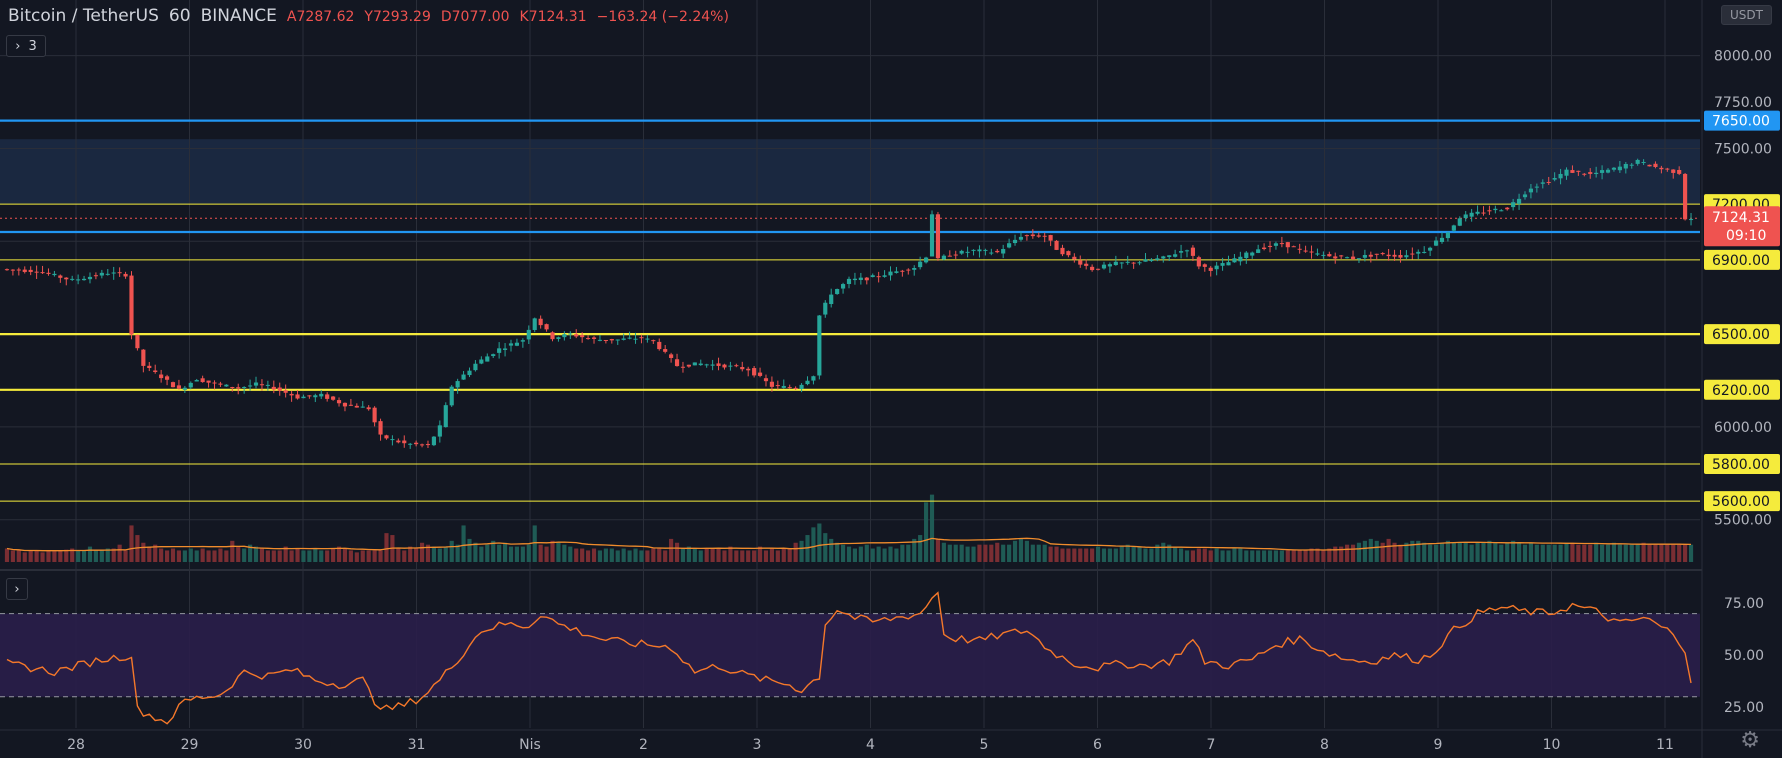  Describe the element at coordinates (850, 172) in the screenshot. I see `price-zone` at that location.